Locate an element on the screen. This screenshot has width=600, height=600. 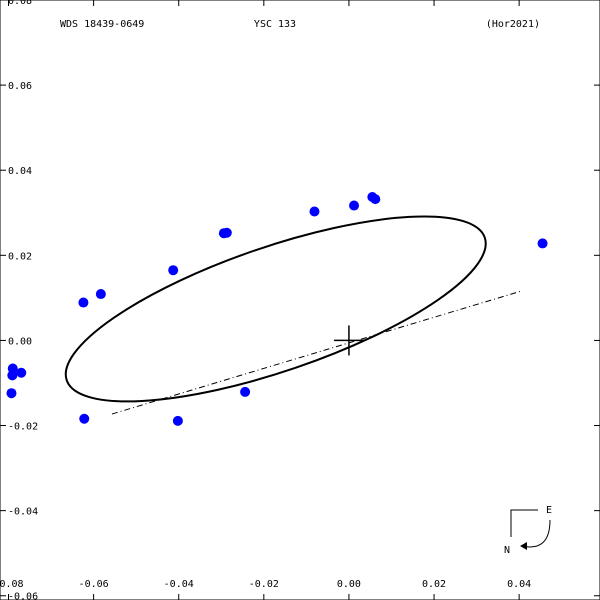
header-center-text: YSC 133 is located at coordinates (275, 24).